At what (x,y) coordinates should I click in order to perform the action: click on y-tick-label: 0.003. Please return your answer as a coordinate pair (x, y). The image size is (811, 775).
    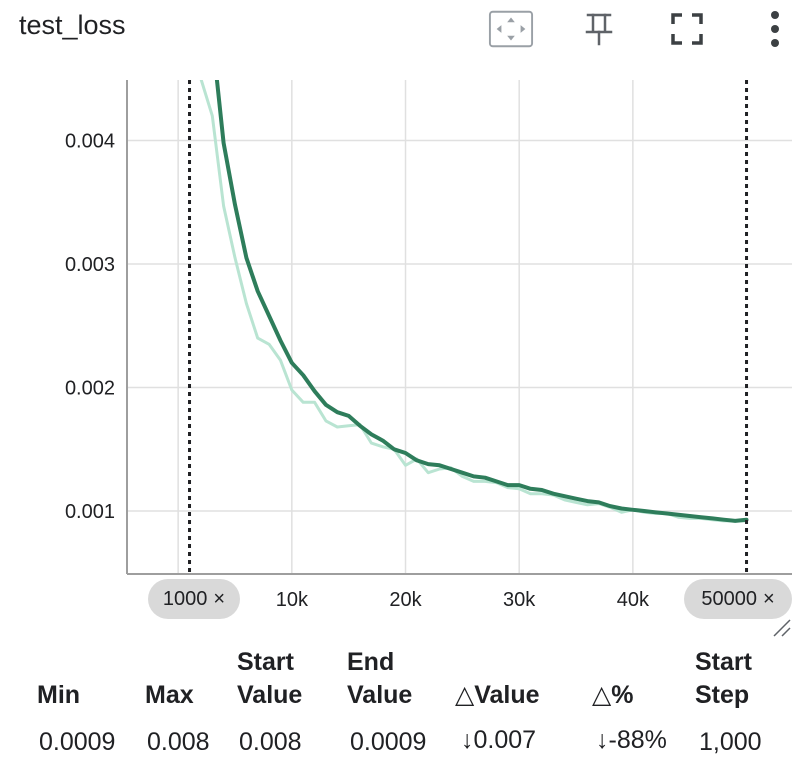
    Looking at the image, I should click on (90, 265).